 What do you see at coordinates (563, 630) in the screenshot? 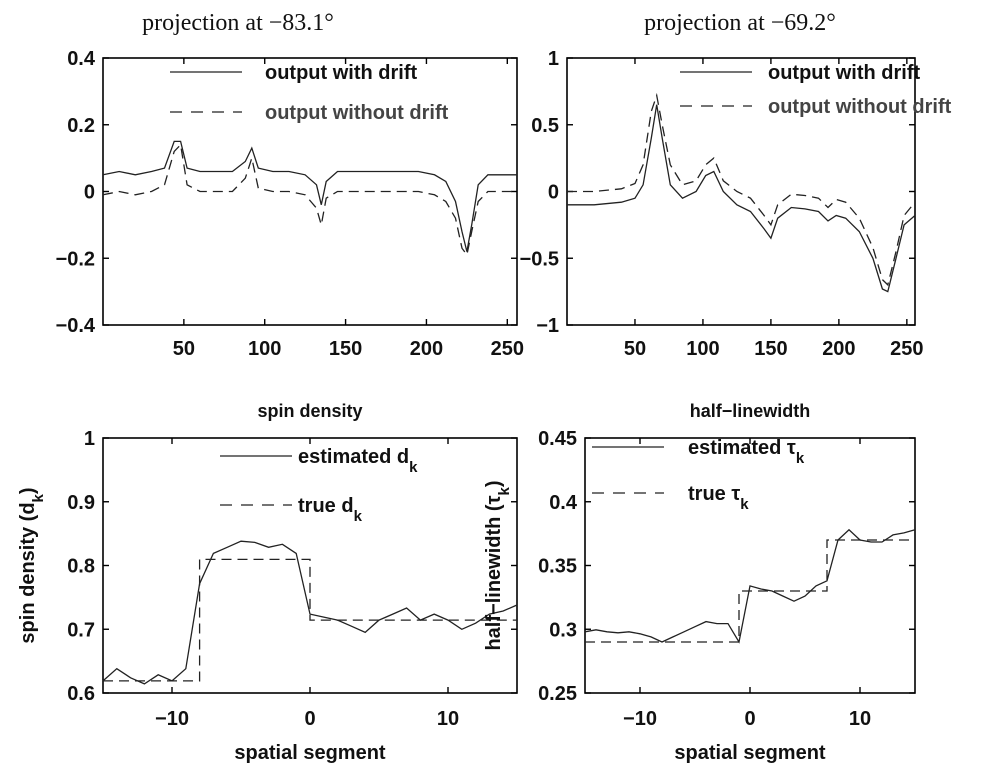
I see `y-tick-label: 0.3` at bounding box center [563, 630].